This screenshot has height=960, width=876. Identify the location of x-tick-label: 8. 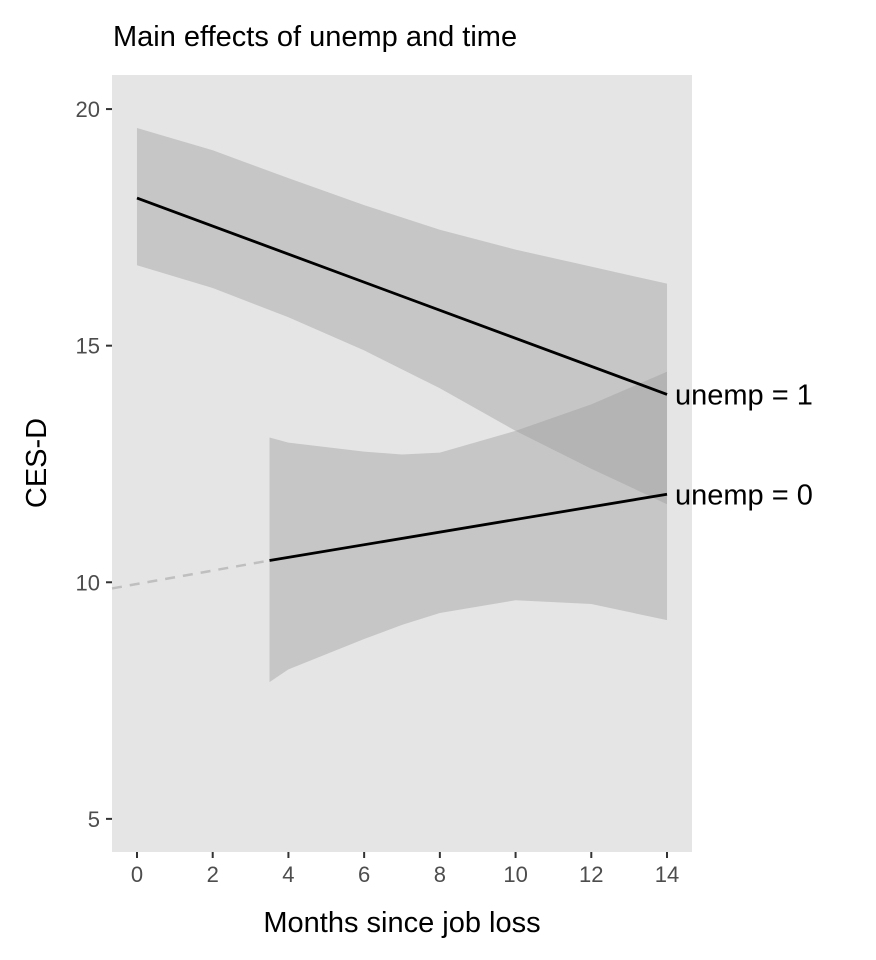
(440, 874).